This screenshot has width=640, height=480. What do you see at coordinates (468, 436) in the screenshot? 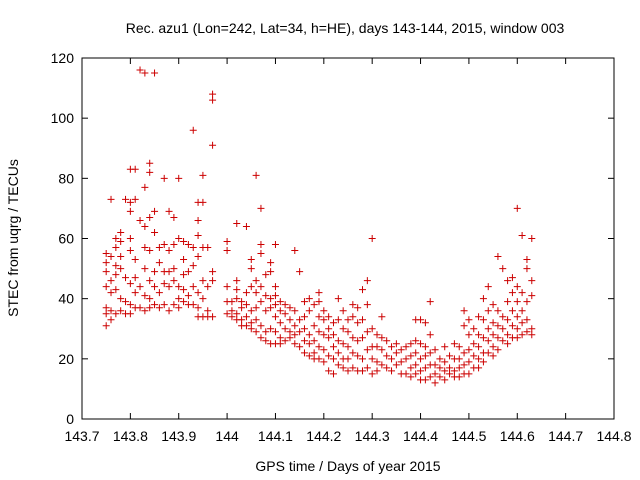
I see `x-tick-label: 144.5` at bounding box center [468, 436].